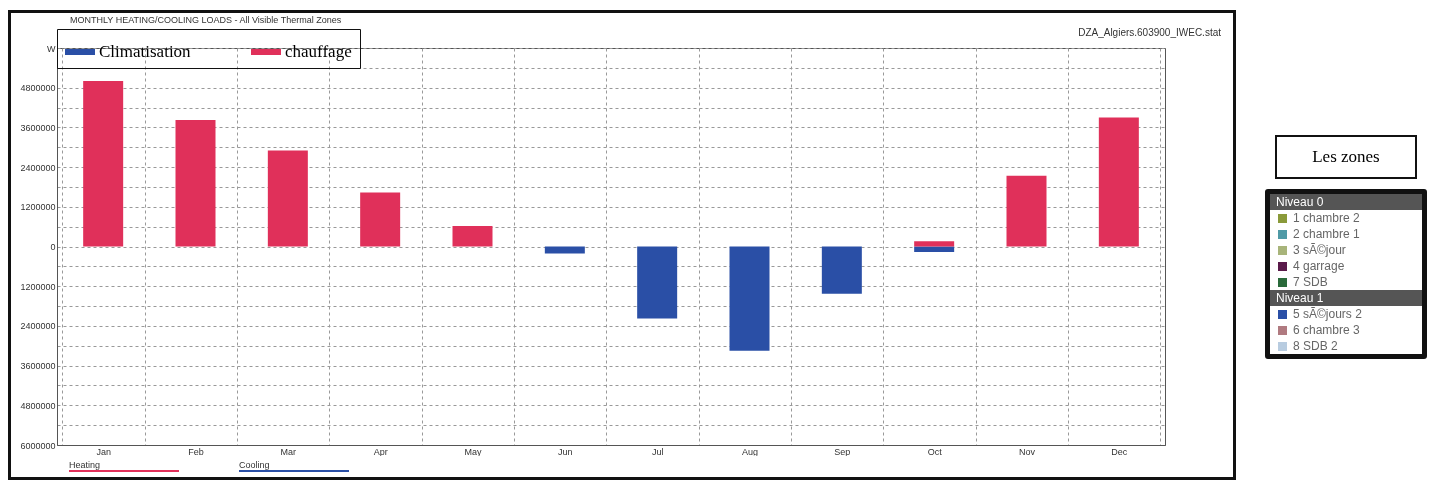 The height and width of the screenshot is (484, 1431). What do you see at coordinates (294, 466) in the screenshot?
I see `text: Cooling` at bounding box center [294, 466].